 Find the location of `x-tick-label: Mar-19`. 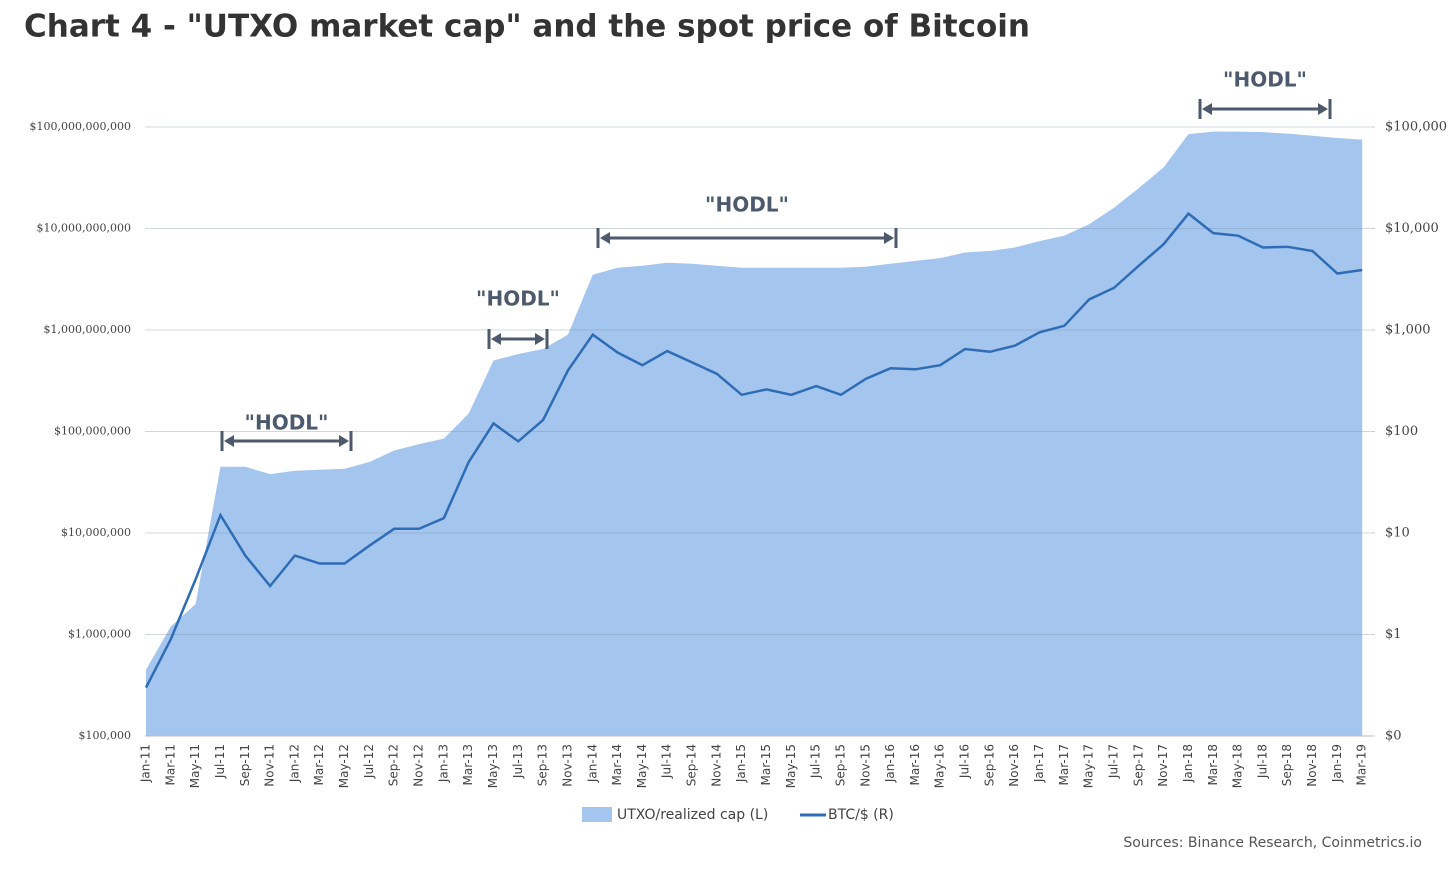

x-tick-label: Mar-19 is located at coordinates (1362, 764).